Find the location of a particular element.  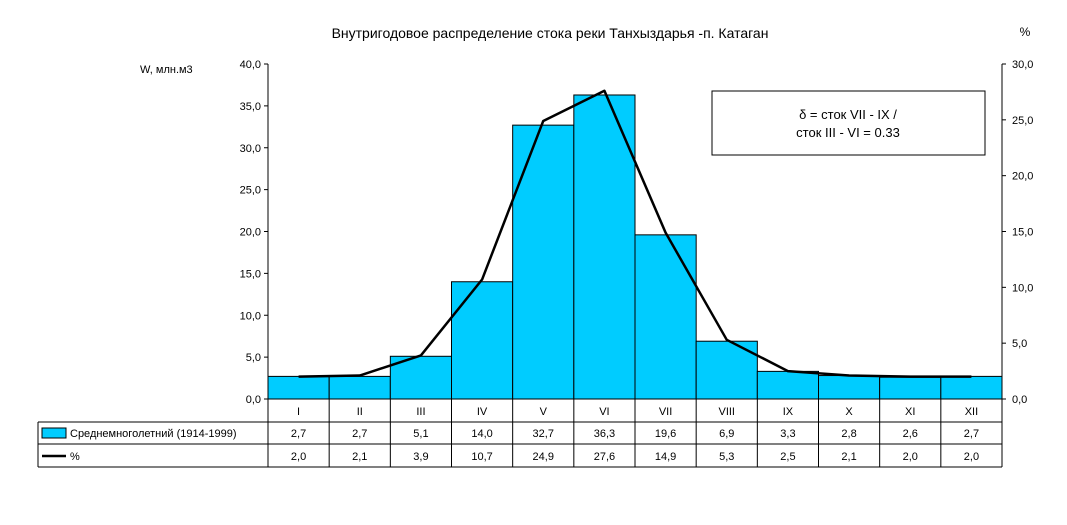

y-right-tick-label: 25,0 is located at coordinates (1022, 121).